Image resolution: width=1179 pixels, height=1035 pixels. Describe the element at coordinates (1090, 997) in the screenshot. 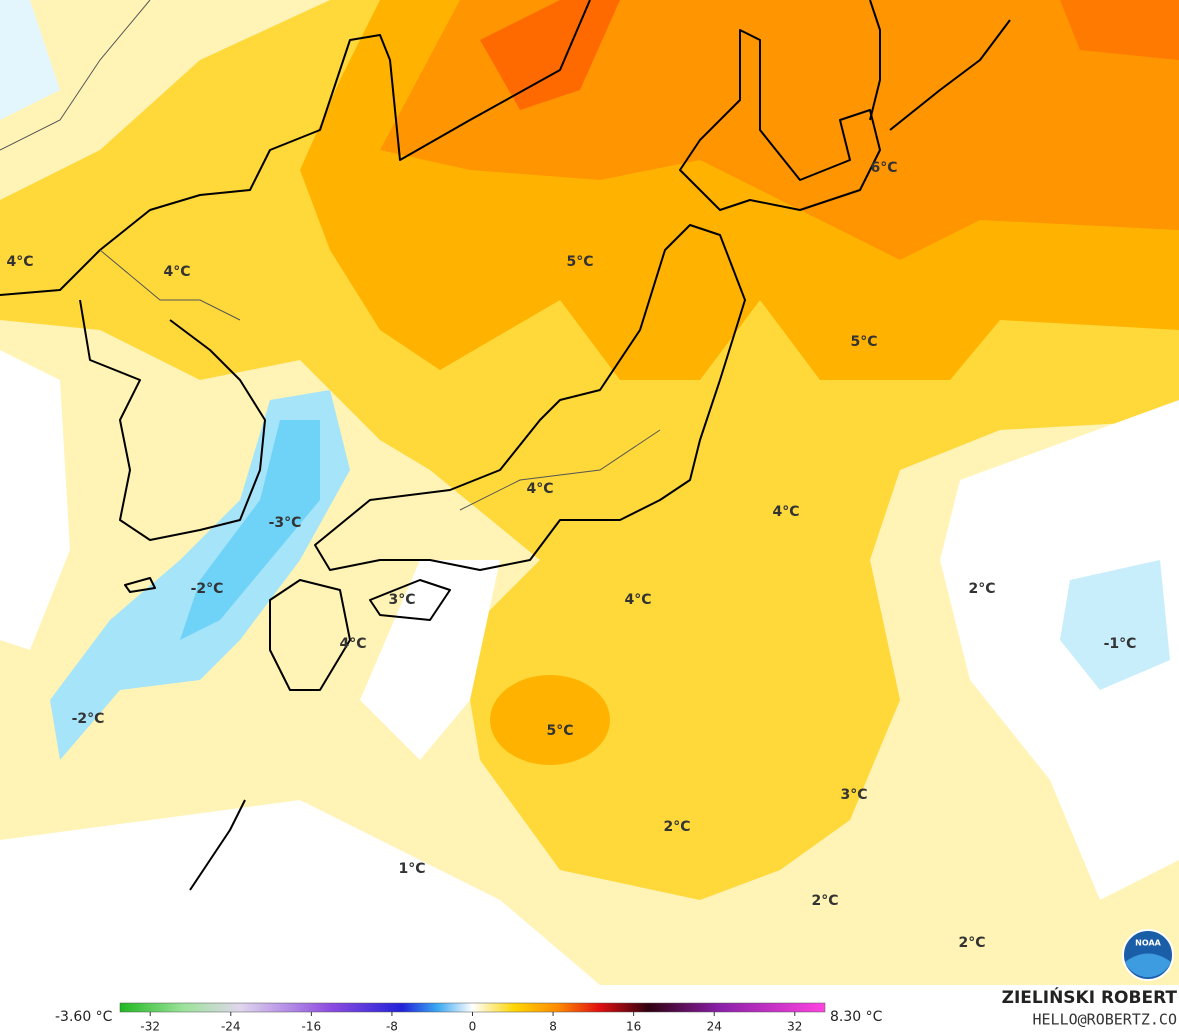

I see `credit-author: ZIELIŃSKI ROBERT` at that location.